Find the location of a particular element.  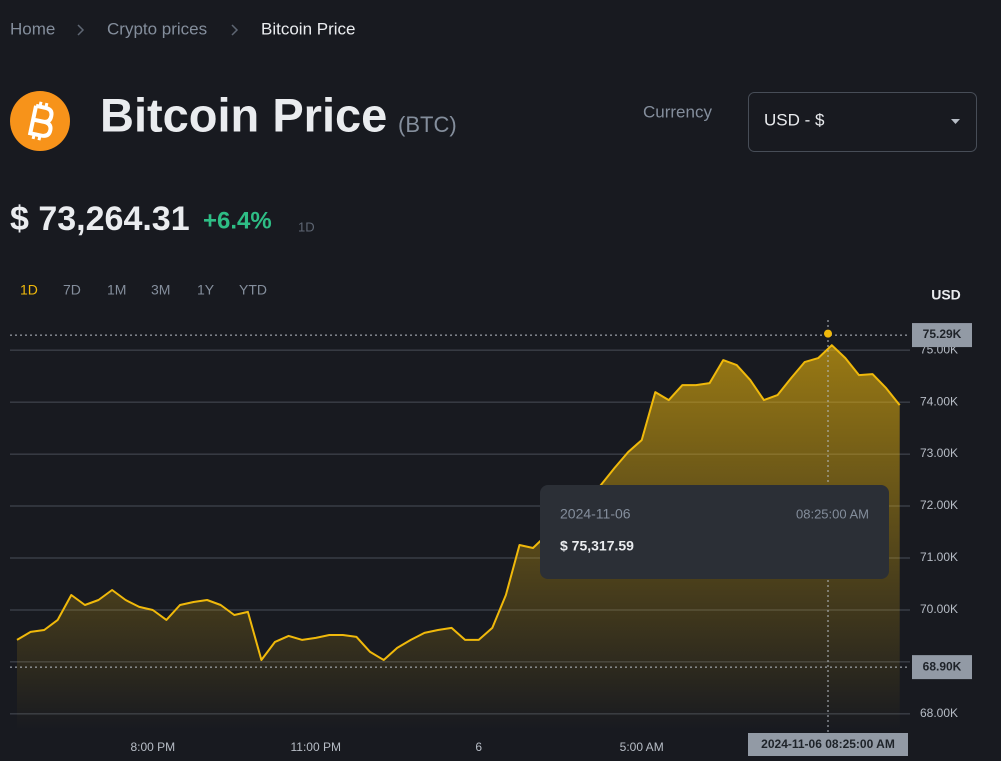

breadcrumb-link: Crypto prices is located at coordinates (157, 28).